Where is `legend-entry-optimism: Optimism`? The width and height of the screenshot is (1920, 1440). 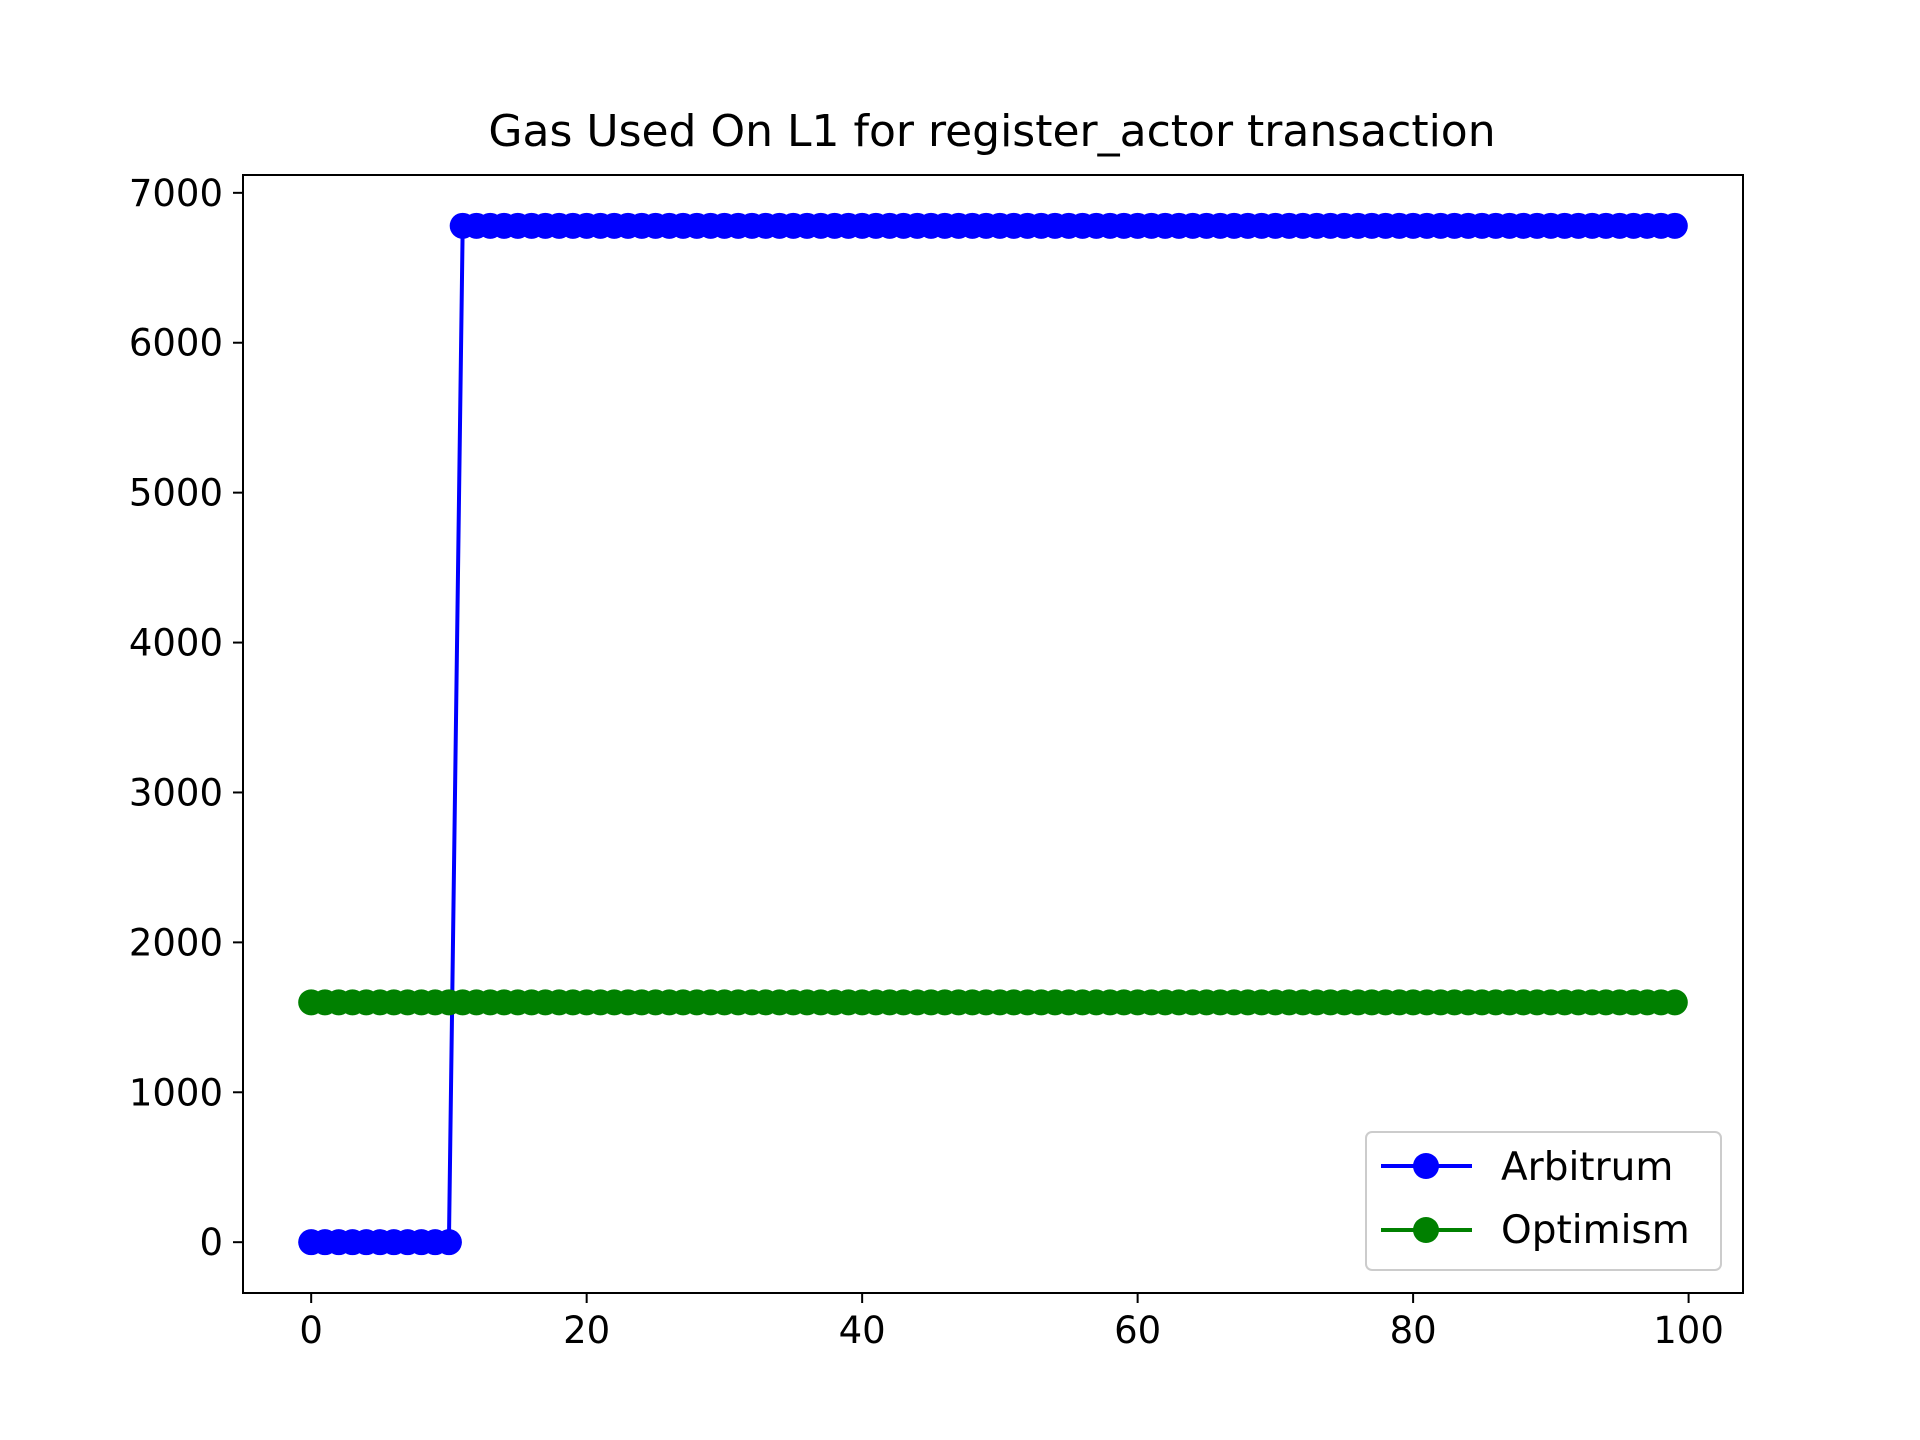 legend-entry-optimism: Optimism is located at coordinates (1535, 1230).